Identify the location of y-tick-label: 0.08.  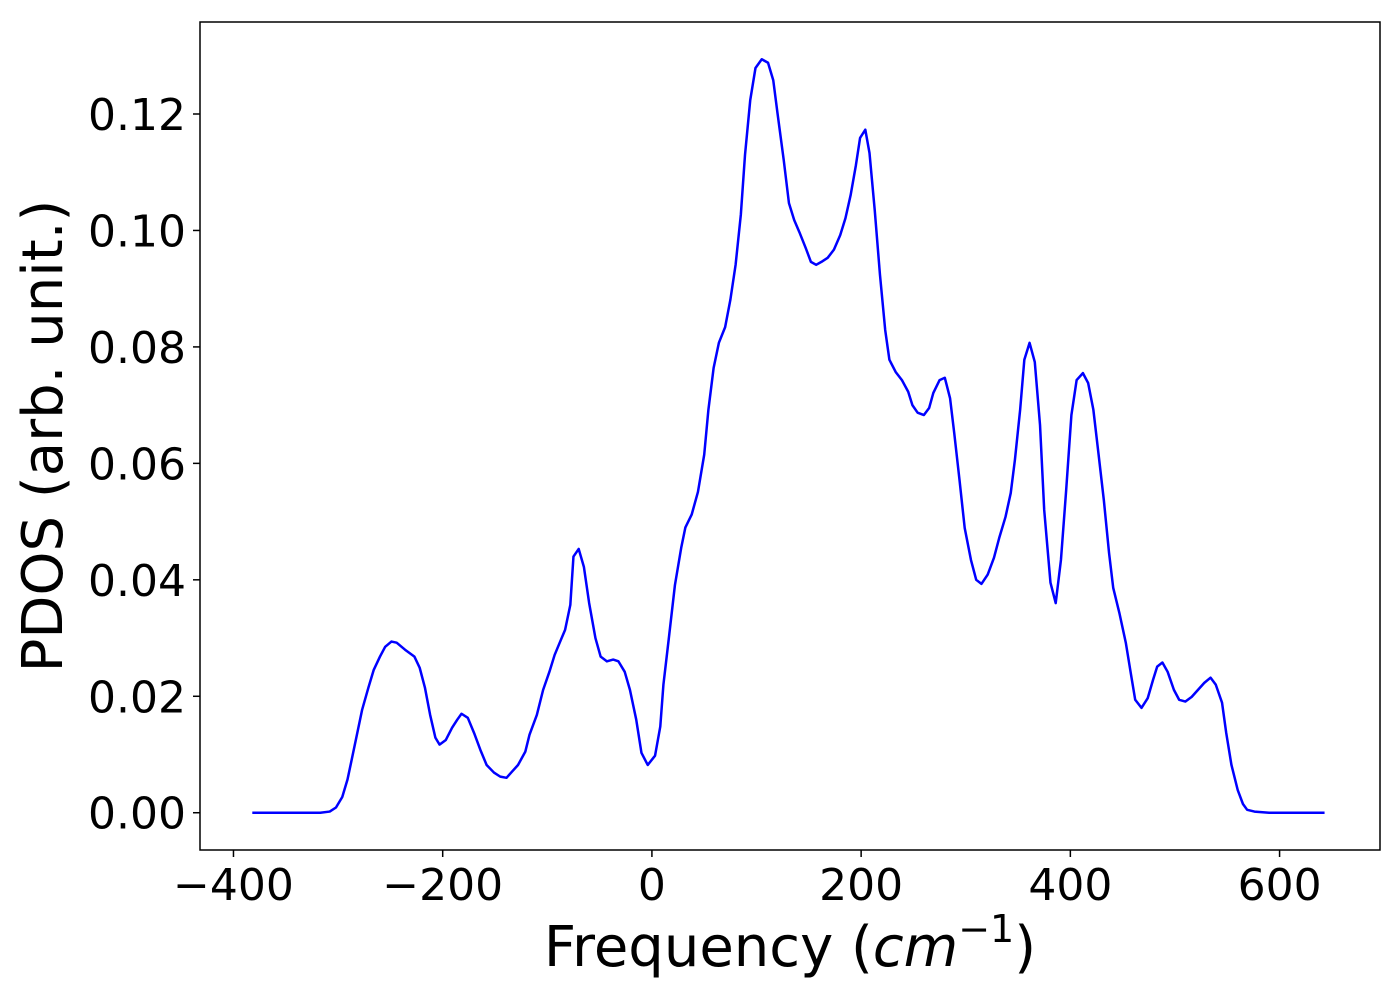
(137, 348).